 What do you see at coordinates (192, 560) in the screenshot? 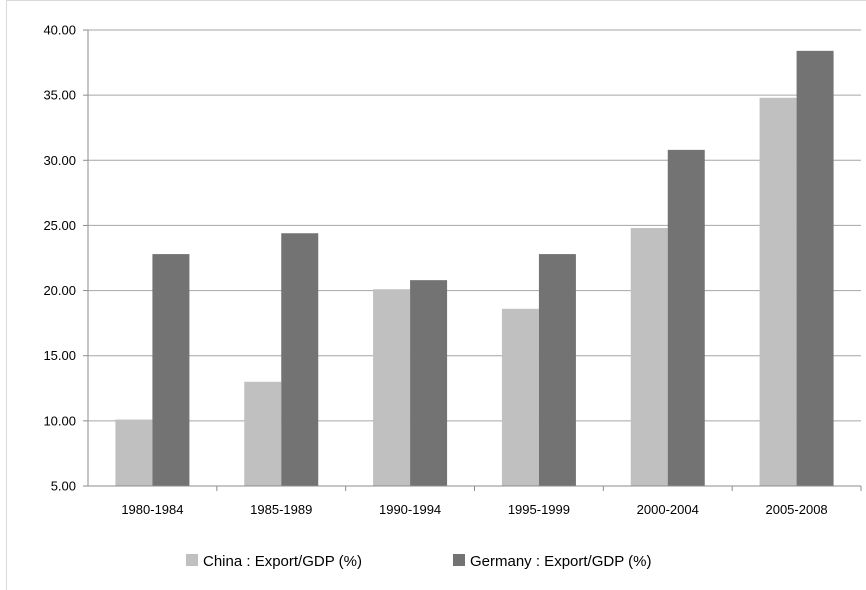
I see `china-legend-swatch` at bounding box center [192, 560].